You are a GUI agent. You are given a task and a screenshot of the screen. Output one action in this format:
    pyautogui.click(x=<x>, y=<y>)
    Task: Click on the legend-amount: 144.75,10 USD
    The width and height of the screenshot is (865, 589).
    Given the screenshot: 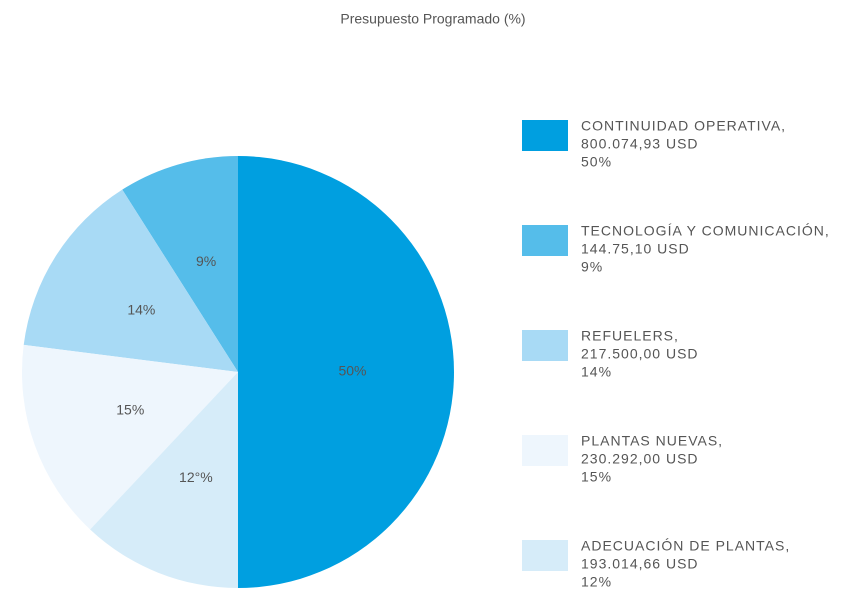 What is the action you would take?
    pyautogui.click(x=635, y=249)
    